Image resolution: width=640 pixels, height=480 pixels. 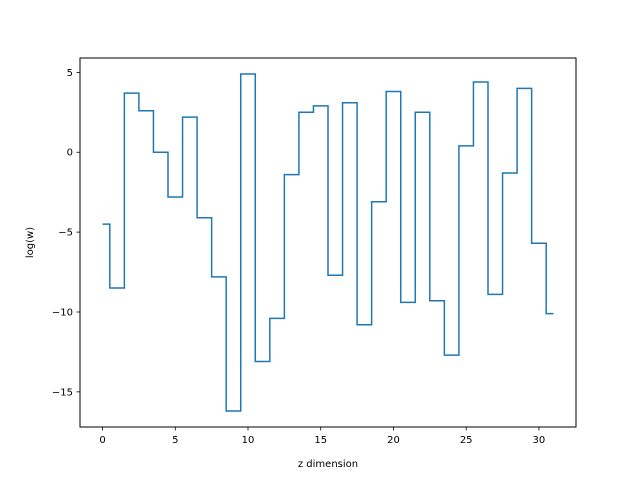 What do you see at coordinates (70, 153) in the screenshot?
I see `y-tick-label: 0` at bounding box center [70, 153].